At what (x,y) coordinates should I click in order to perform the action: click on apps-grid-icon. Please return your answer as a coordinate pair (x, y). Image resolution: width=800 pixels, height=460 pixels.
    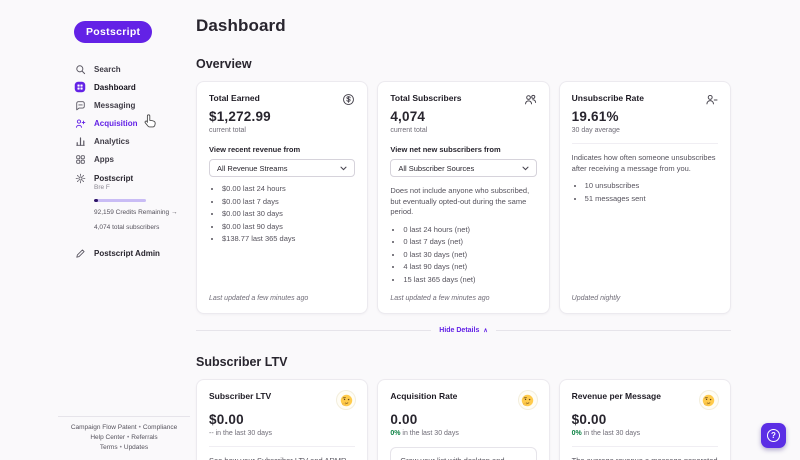
    Looking at the image, I should click on (80, 159).